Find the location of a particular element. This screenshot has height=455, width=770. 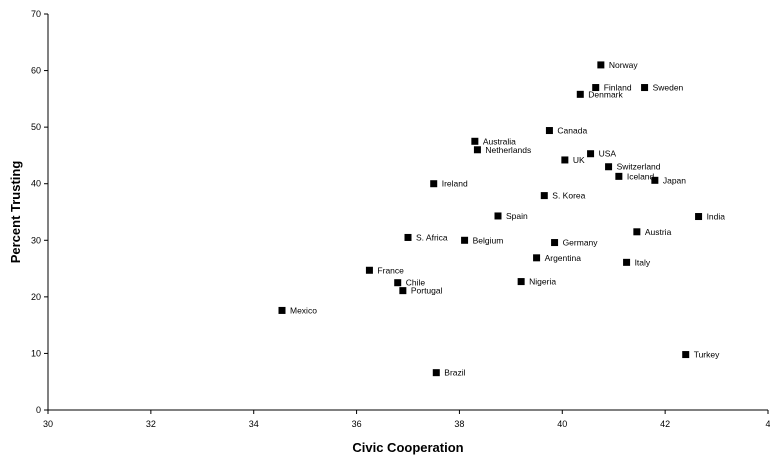

data-point-label: Netherlands is located at coordinates (508, 150).